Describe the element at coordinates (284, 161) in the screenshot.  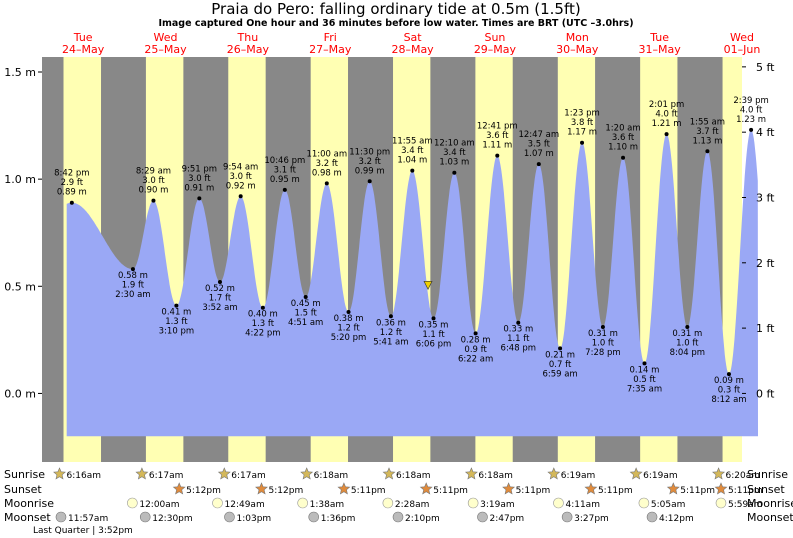
I see `high-tide-label: 10:46 pm` at that location.